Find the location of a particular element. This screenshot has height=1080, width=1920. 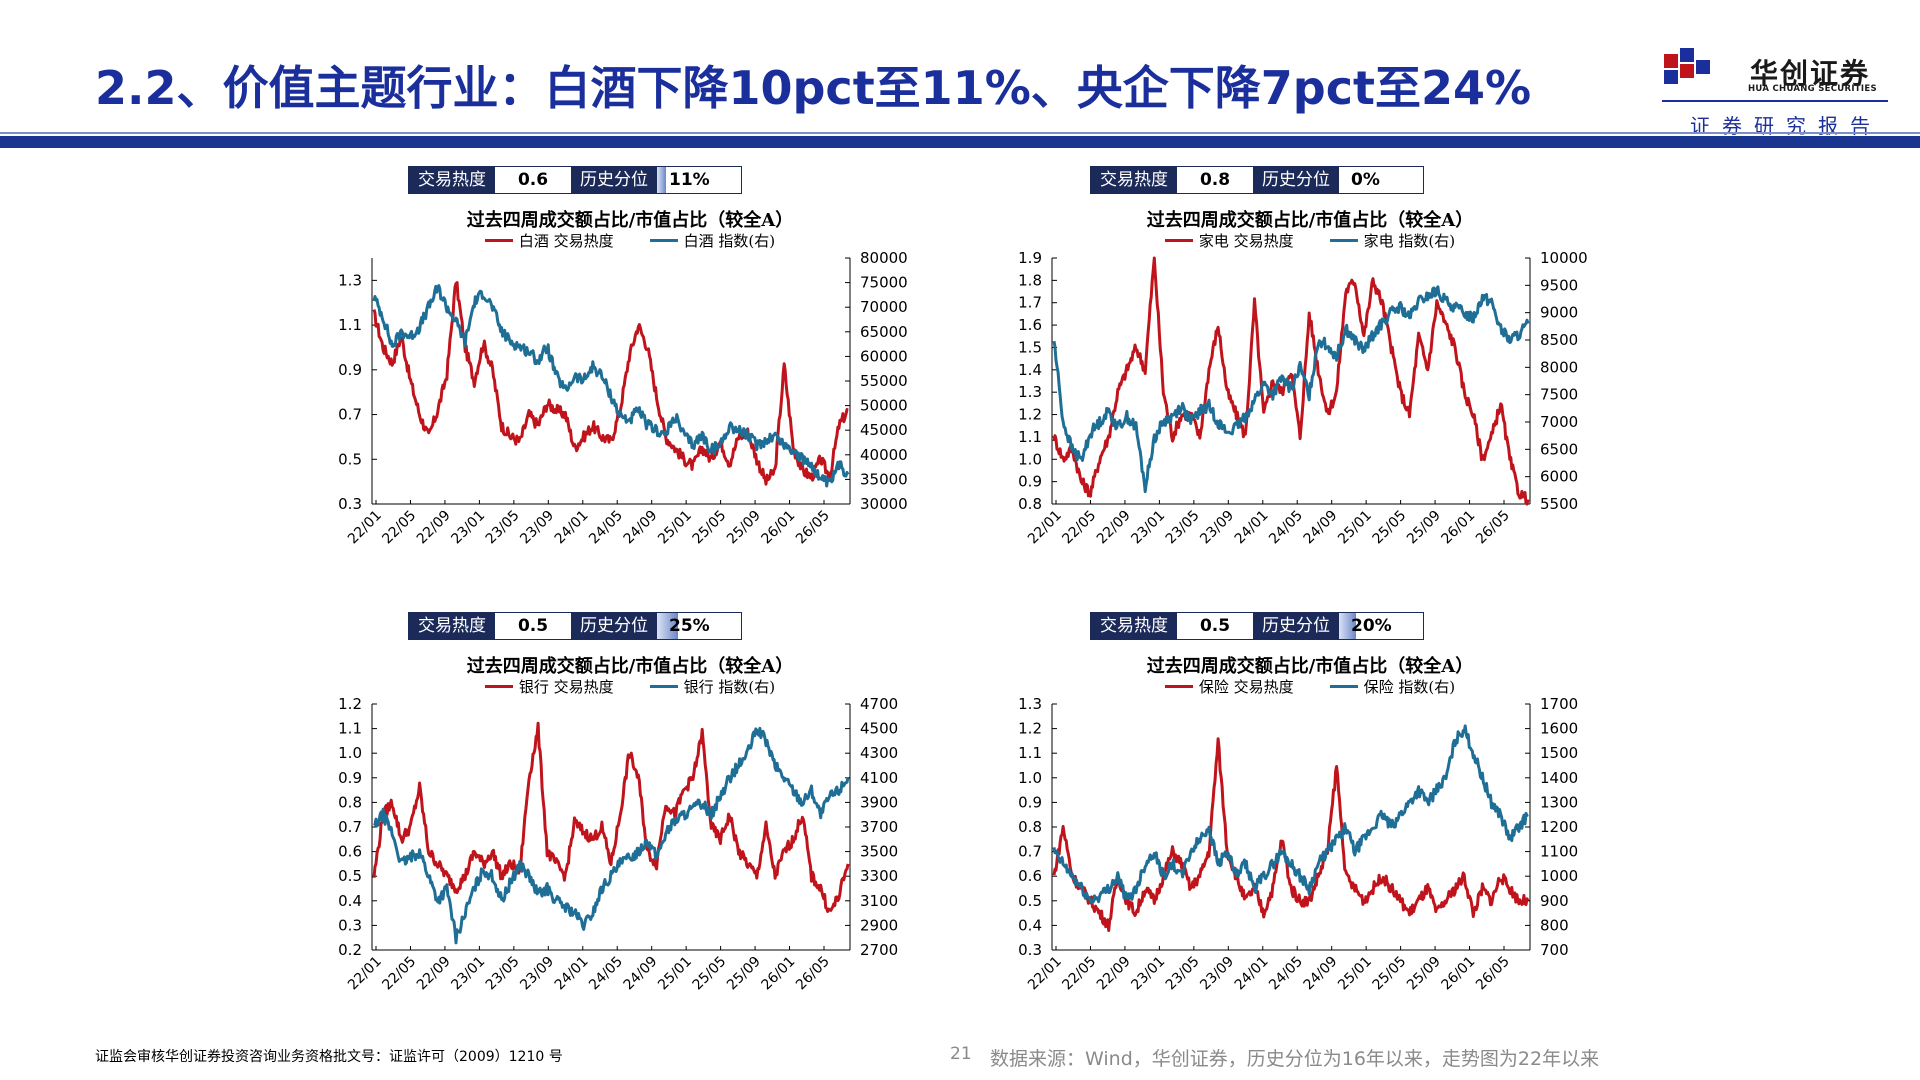

legend-label: 银行 指数(右) is located at coordinates (729, 687).